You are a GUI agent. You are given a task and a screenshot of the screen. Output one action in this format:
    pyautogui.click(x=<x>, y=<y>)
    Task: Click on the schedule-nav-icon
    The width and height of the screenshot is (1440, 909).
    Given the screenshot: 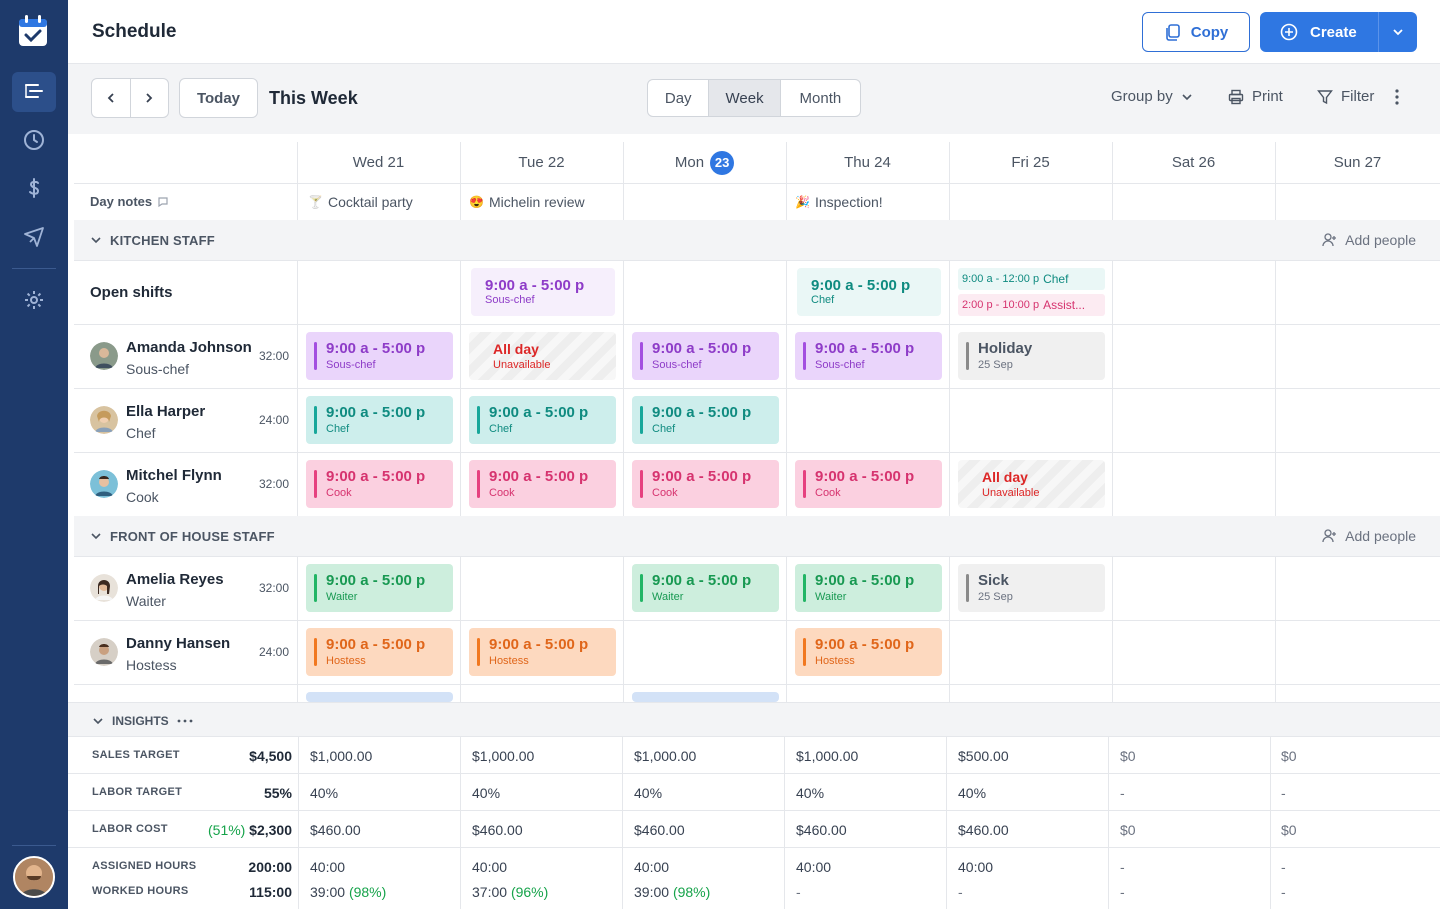 What is the action you would take?
    pyautogui.click(x=34, y=92)
    